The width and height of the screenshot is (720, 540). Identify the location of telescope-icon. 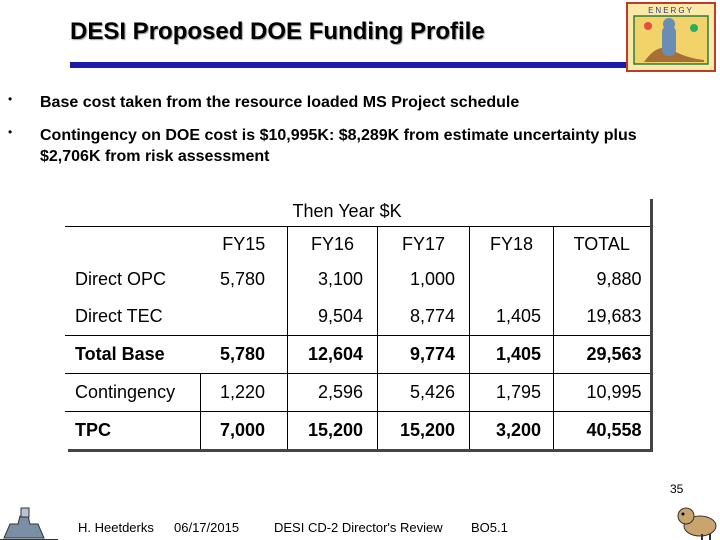
(29, 523).